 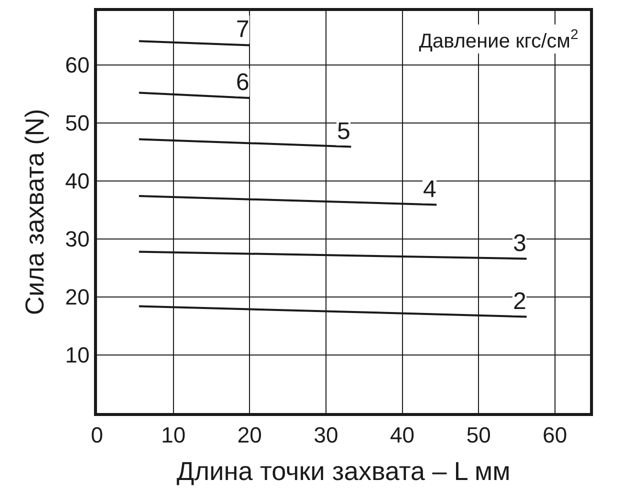 I want to click on y-tick-label: 10, so click(x=77, y=355).